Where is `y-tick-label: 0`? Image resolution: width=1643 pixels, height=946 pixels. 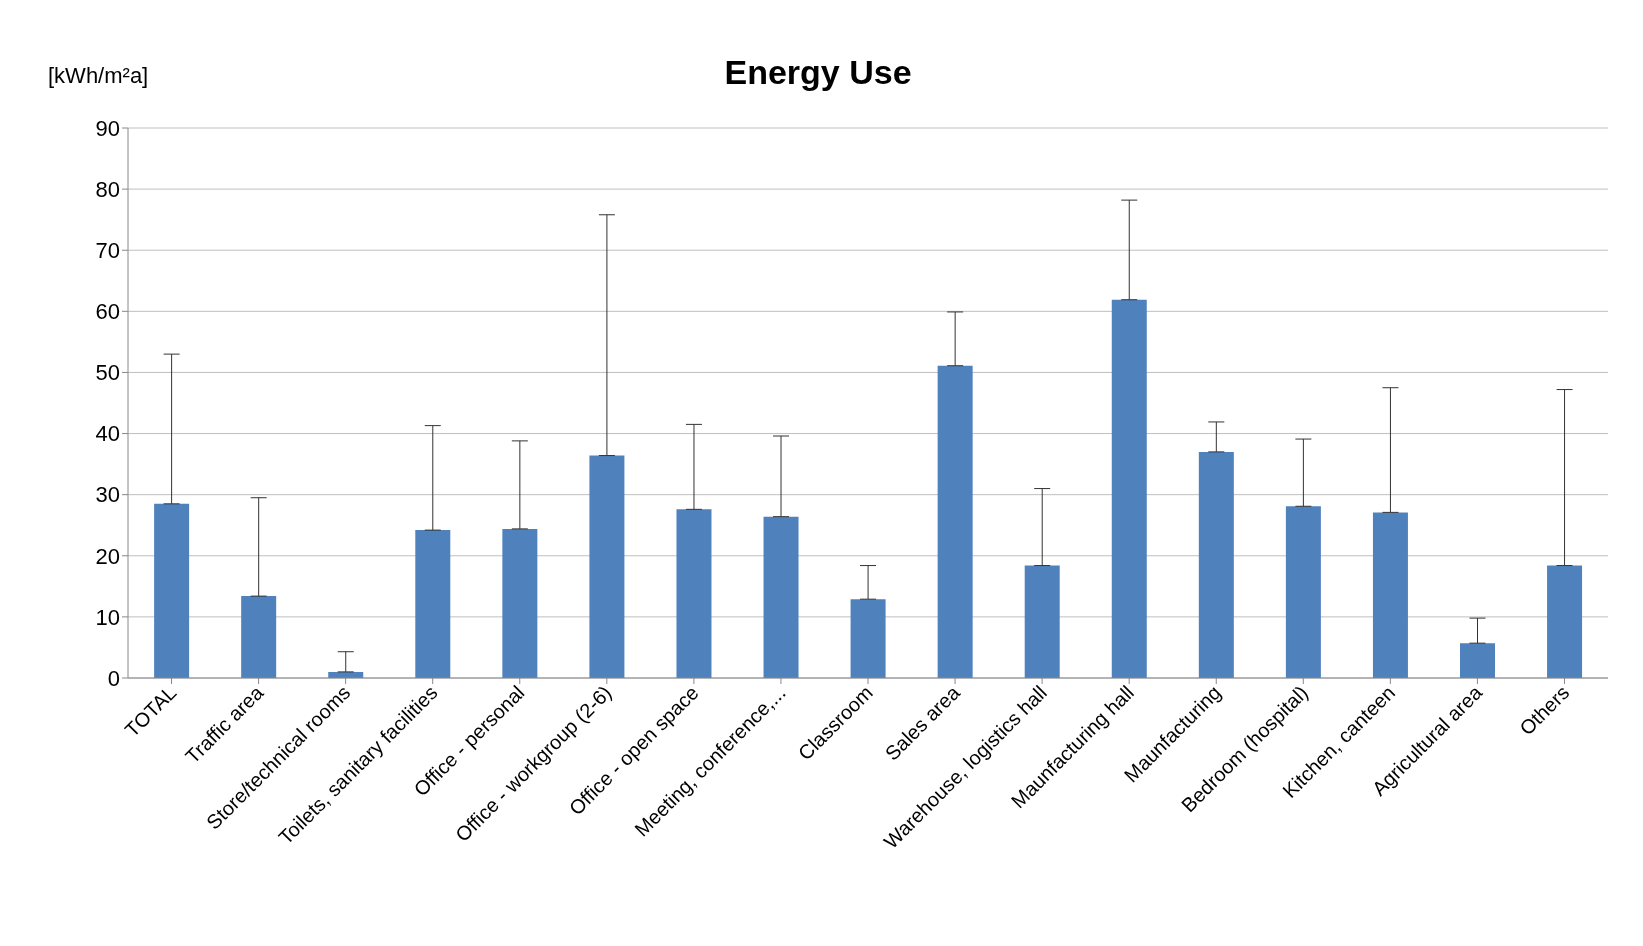 y-tick-label: 0 is located at coordinates (113, 678).